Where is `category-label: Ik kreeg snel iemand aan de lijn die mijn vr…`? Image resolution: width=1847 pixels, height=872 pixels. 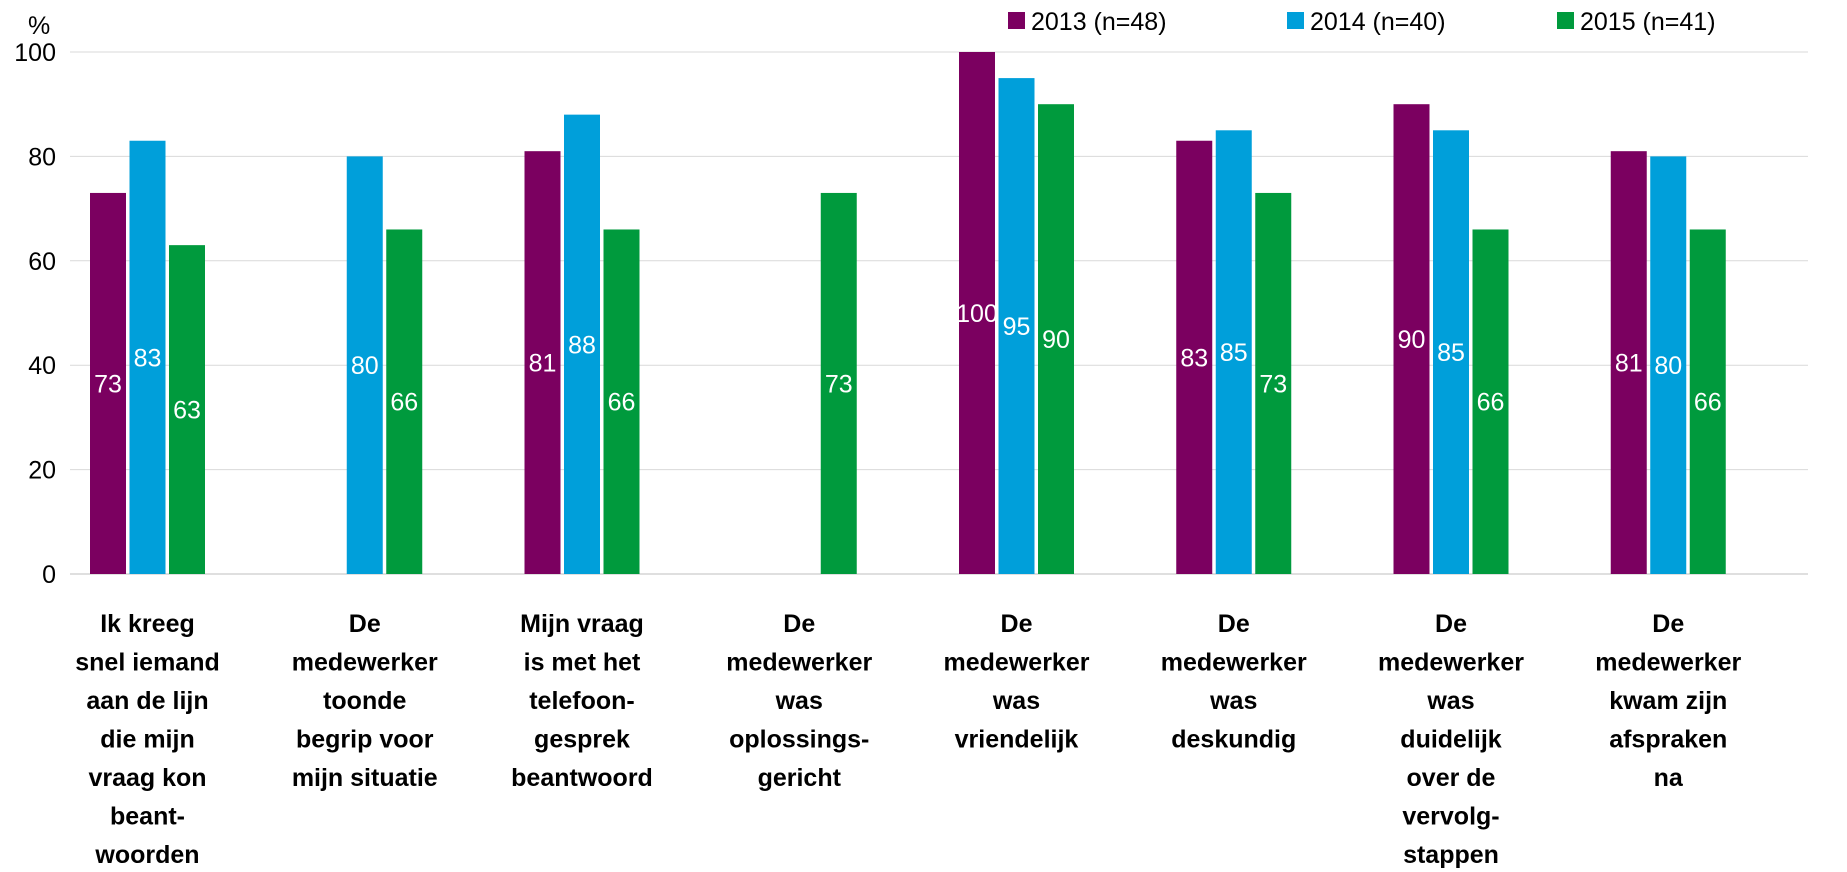 category-label: Ik kreeg snel iemand aan de lijn die mijn vr… is located at coordinates (147, 739).